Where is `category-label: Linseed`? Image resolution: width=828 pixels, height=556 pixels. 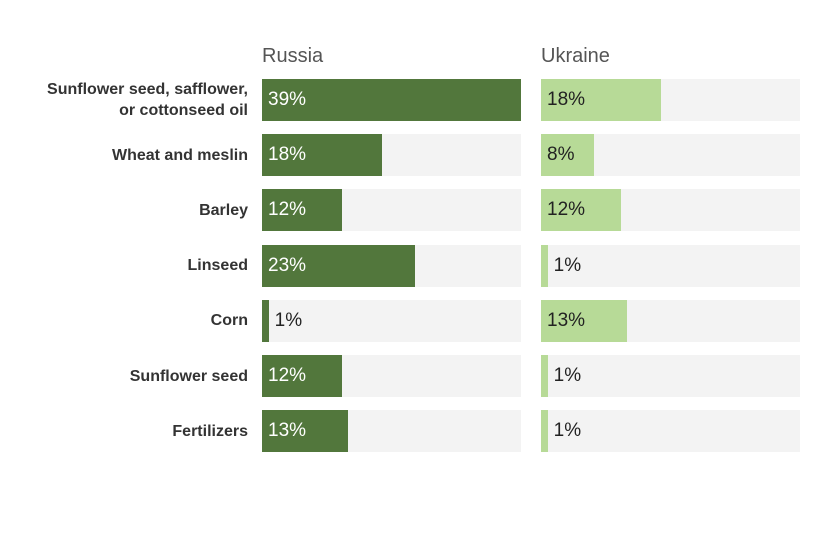
category-label: Linseed is located at coordinates (217, 266).